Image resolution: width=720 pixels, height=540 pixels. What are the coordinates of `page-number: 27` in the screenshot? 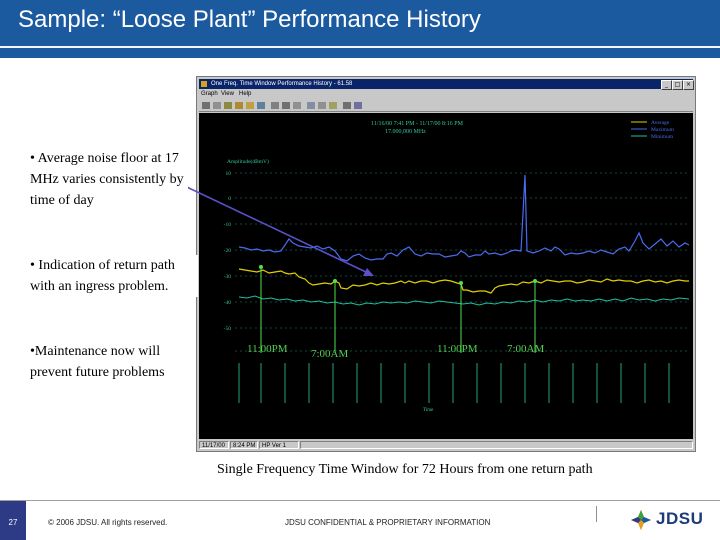 It's located at (13, 522).